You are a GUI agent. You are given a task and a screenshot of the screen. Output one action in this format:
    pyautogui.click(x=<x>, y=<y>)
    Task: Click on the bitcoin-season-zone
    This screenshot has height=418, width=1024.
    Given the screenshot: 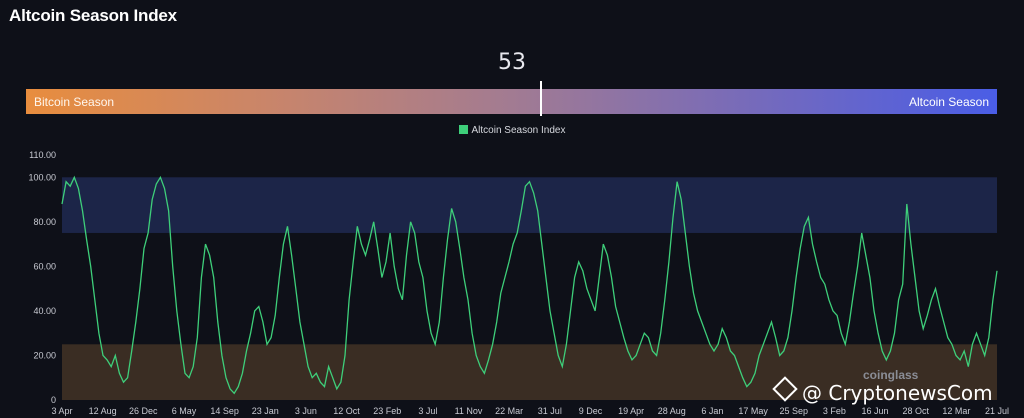 What is the action you would take?
    pyautogui.click(x=529, y=372)
    